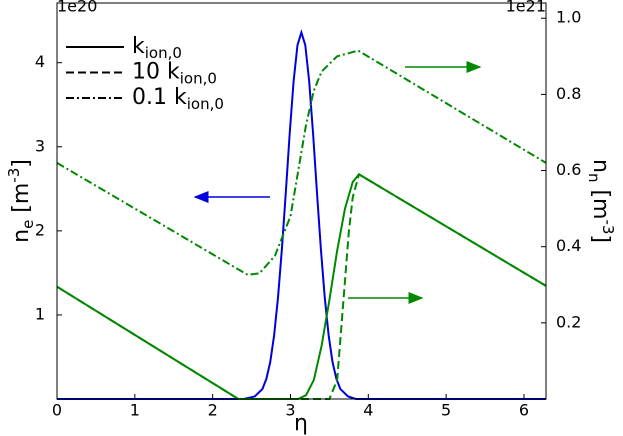 The height and width of the screenshot is (436, 623). Describe the element at coordinates (568, 245) in the screenshot. I see `y2-tick-label: 0.4` at that location.